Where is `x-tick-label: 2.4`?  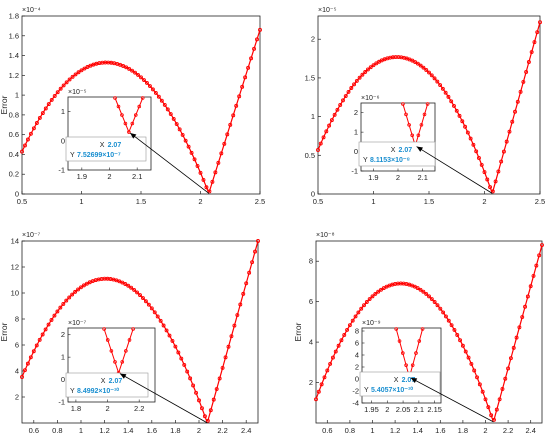 x-tick-label: 2.4 is located at coordinates (246, 430).